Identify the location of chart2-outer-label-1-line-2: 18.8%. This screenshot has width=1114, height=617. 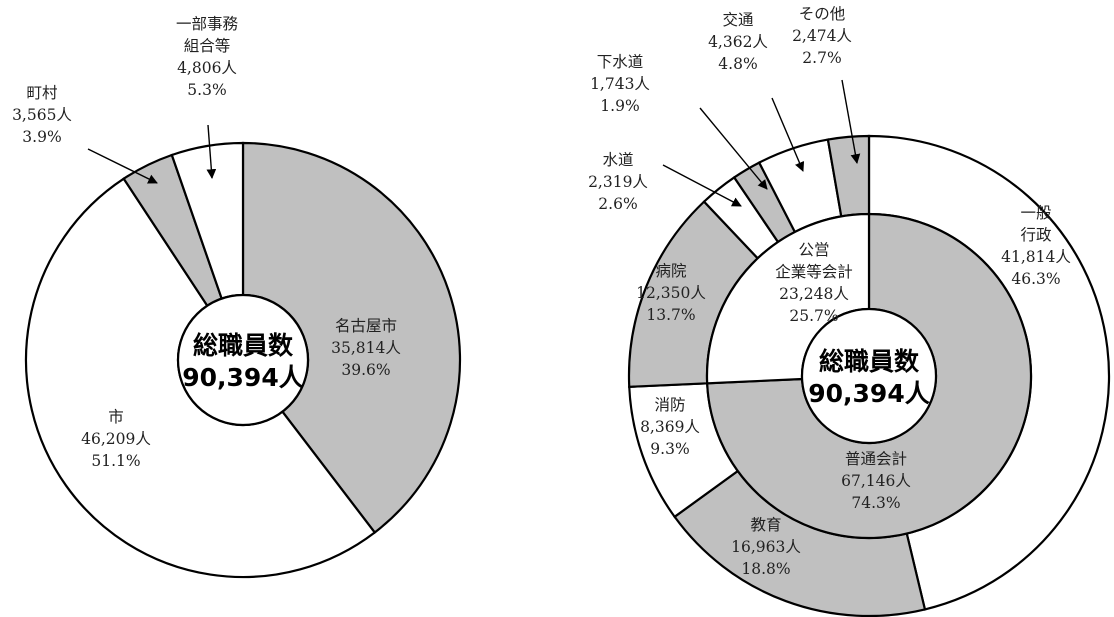
(765, 569).